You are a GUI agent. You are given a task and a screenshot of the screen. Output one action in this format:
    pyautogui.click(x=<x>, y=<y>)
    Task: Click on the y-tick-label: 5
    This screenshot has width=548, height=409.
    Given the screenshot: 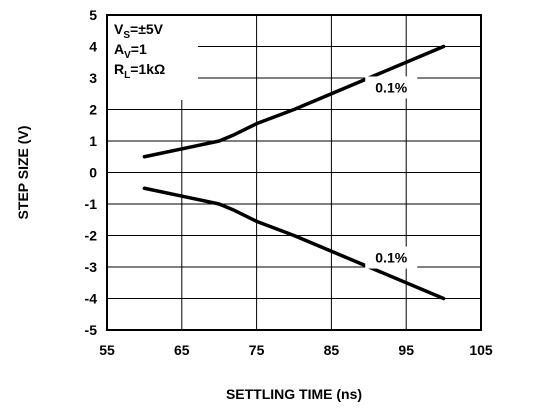 What is the action you would take?
    pyautogui.click(x=93, y=15)
    